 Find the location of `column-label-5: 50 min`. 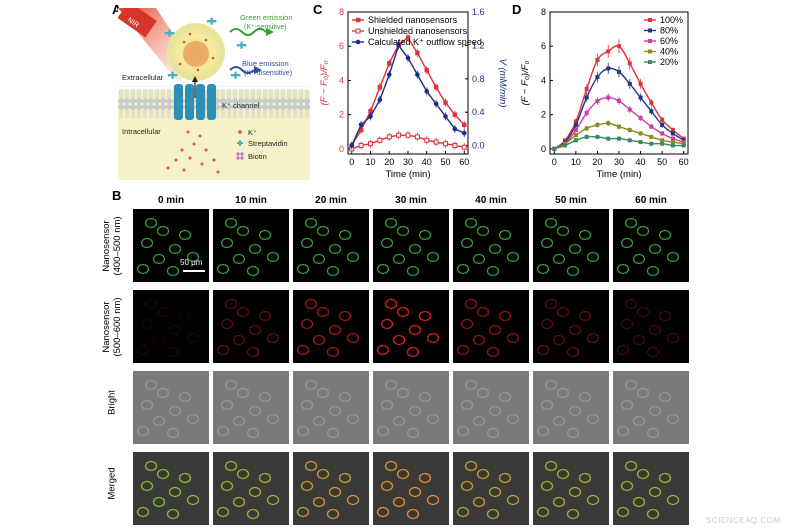

column-label-5: 50 min is located at coordinates (571, 200).